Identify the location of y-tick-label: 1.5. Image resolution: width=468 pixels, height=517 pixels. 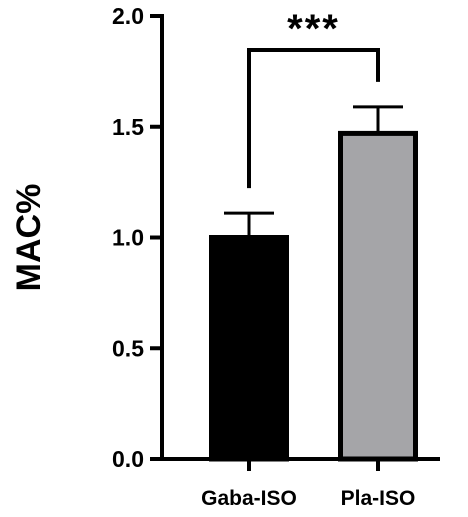
(128, 127).